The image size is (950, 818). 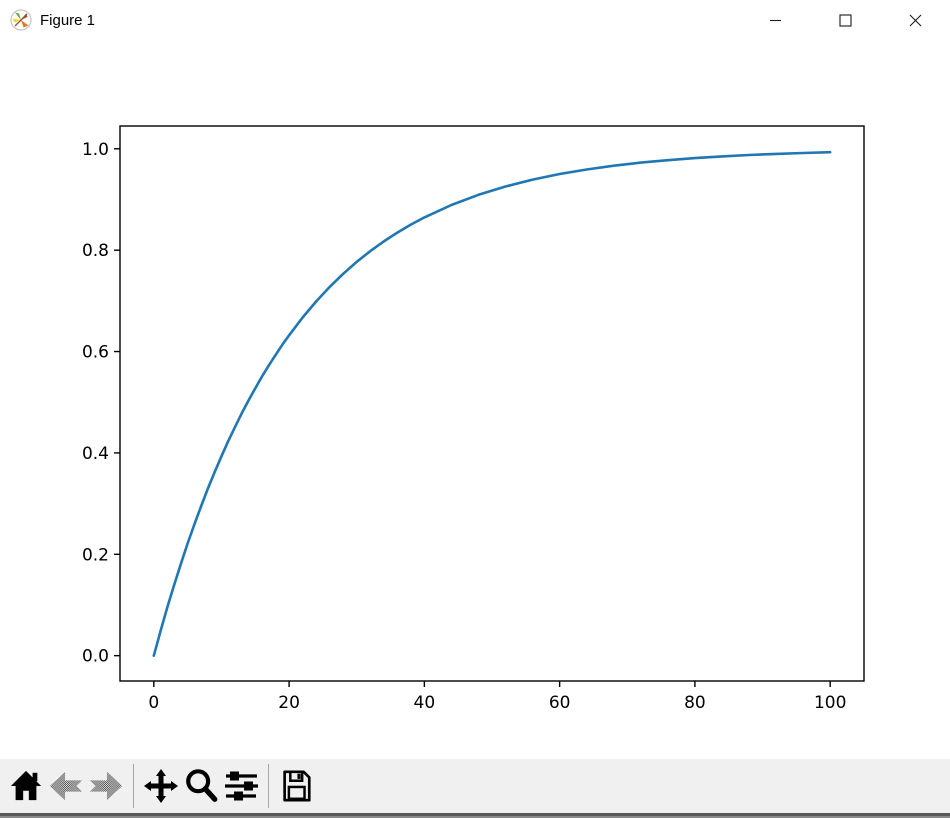 I want to click on minimize-button, so click(x=775, y=20).